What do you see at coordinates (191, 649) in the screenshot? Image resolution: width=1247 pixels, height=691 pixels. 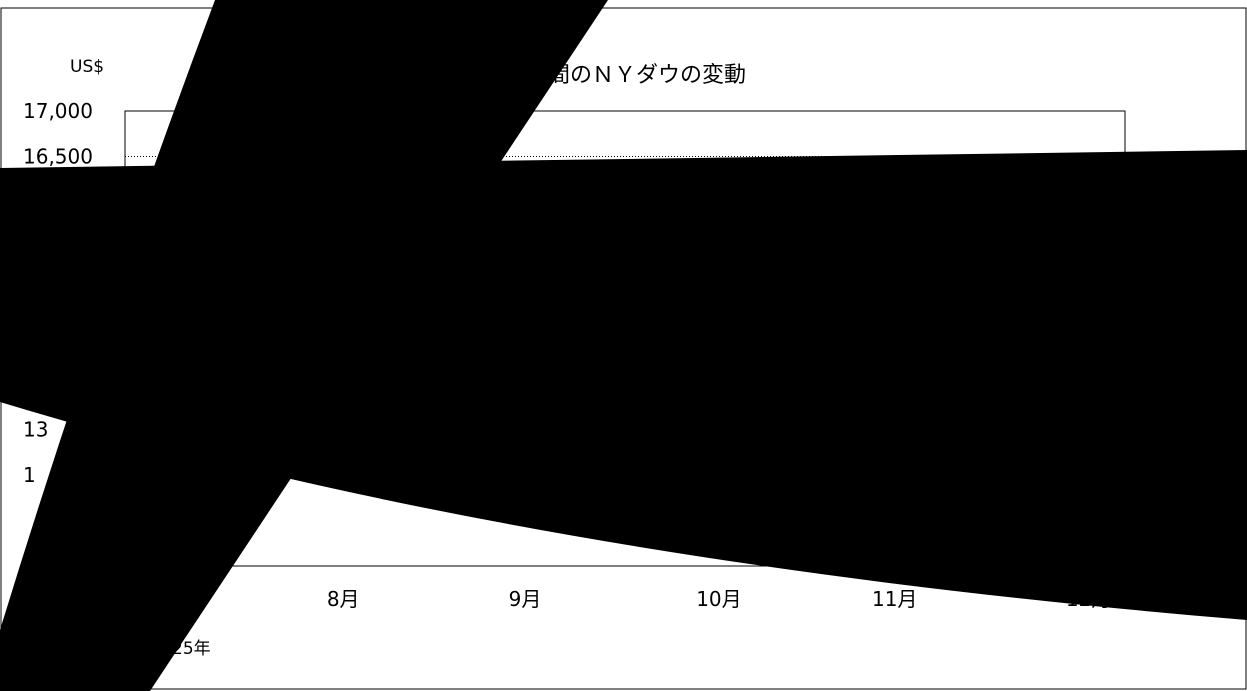 I see `x-axis-year-note: 25年` at bounding box center [191, 649].